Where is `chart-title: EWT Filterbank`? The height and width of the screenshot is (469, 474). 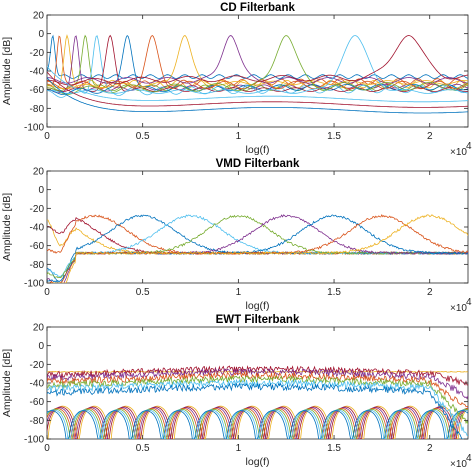 chart-title: EWT Filterbank is located at coordinates (258, 320).